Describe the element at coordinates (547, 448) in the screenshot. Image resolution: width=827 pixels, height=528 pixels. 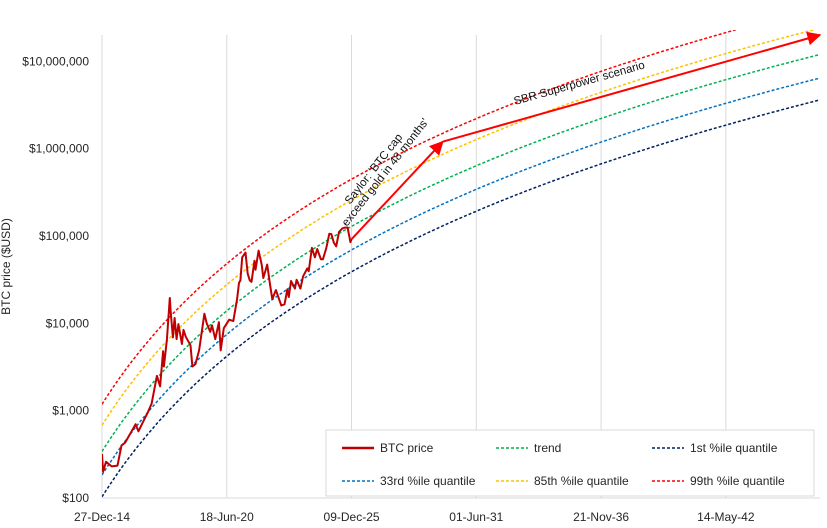
I see `legend-label-trend: trend` at that location.